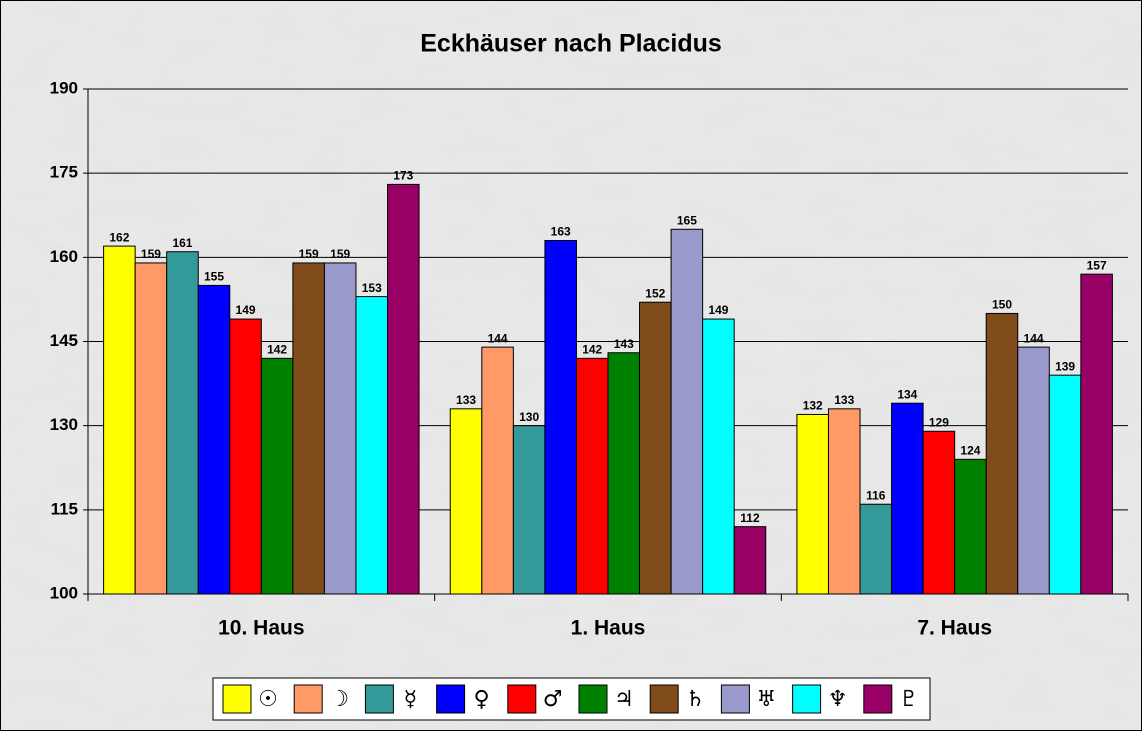  What do you see at coordinates (64, 592) in the screenshot?
I see `y-tick-label: 100` at bounding box center [64, 592].